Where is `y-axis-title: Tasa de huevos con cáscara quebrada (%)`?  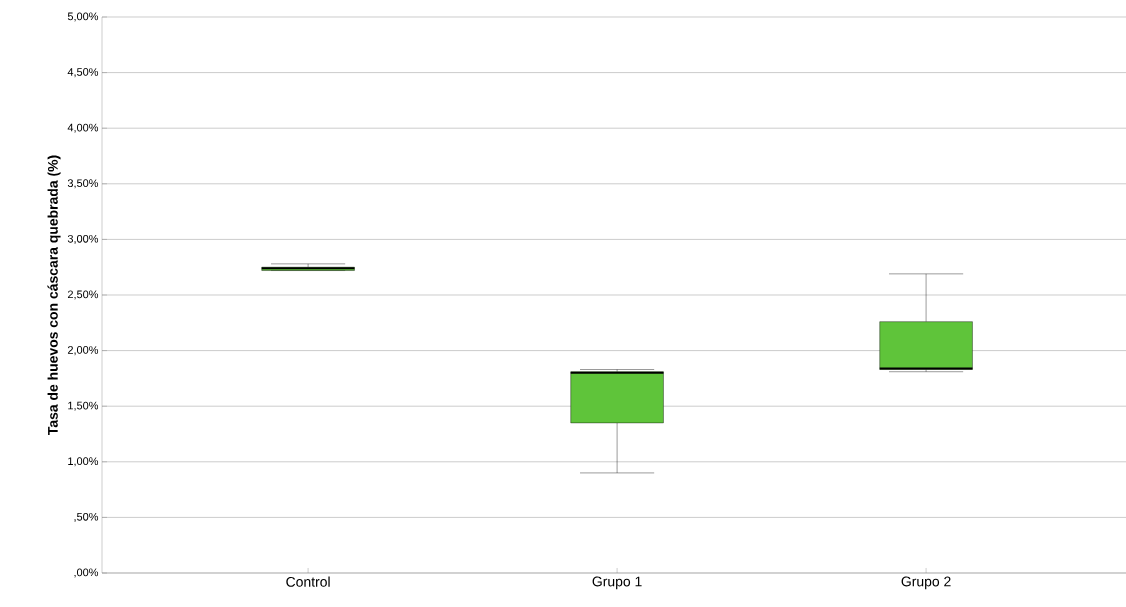 y-axis-title: Tasa de huevos con cáscara quebrada (%) is located at coordinates (54, 295).